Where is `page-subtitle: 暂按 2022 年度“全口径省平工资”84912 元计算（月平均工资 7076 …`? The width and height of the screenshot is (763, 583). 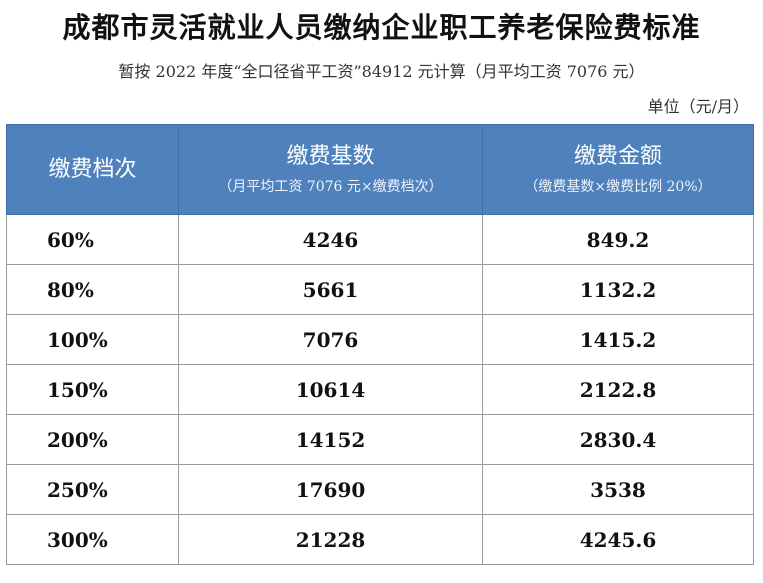
page-subtitle: 暂按 2022 年度“全口径省平工资”84912 元计算（月平均工资 7076 … is located at coordinates (381, 71).